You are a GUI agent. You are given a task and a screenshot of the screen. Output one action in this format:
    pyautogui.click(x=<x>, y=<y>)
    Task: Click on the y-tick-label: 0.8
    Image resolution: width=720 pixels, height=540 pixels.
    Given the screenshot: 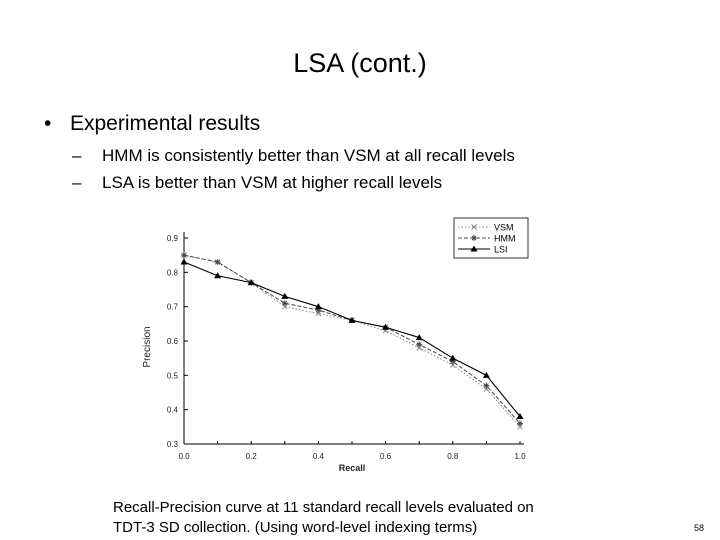 What is the action you would take?
    pyautogui.click(x=173, y=272)
    